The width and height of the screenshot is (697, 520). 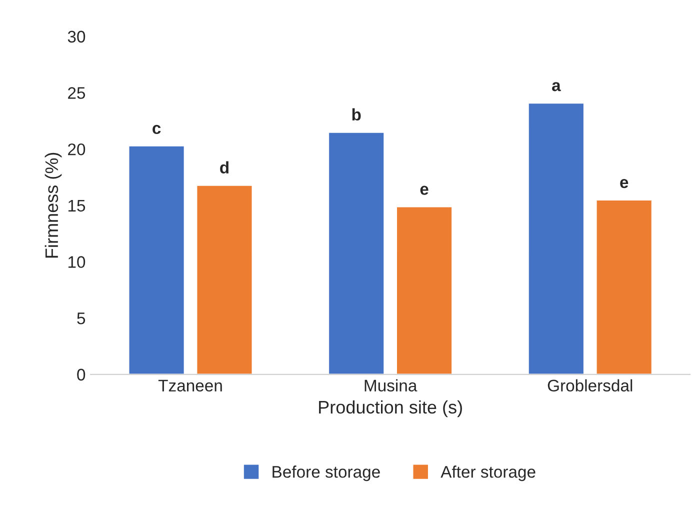 What do you see at coordinates (81, 374) in the screenshot?
I see `y-tick-label: 0` at bounding box center [81, 374].